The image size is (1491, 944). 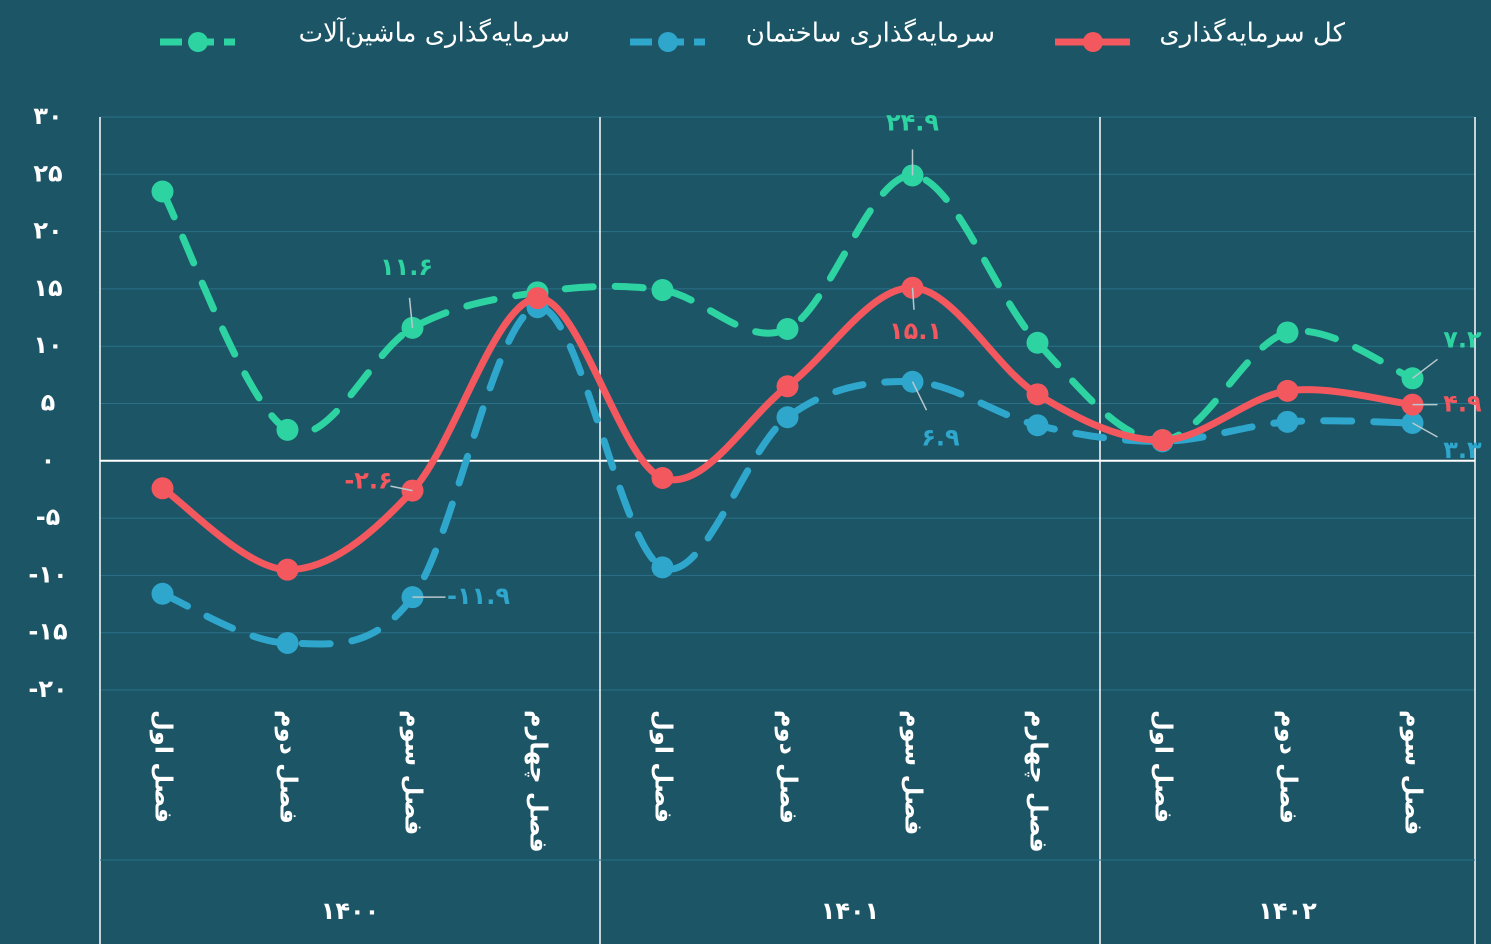 I want to click on legend-label: کل سرمایه‌گذاری, so click(x=1252, y=33).